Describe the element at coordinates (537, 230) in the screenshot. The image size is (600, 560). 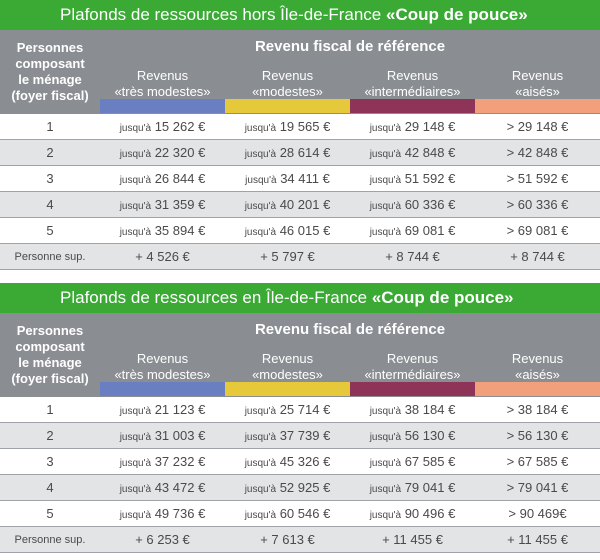
I see `value-aises: > 69 081 €` at that location.